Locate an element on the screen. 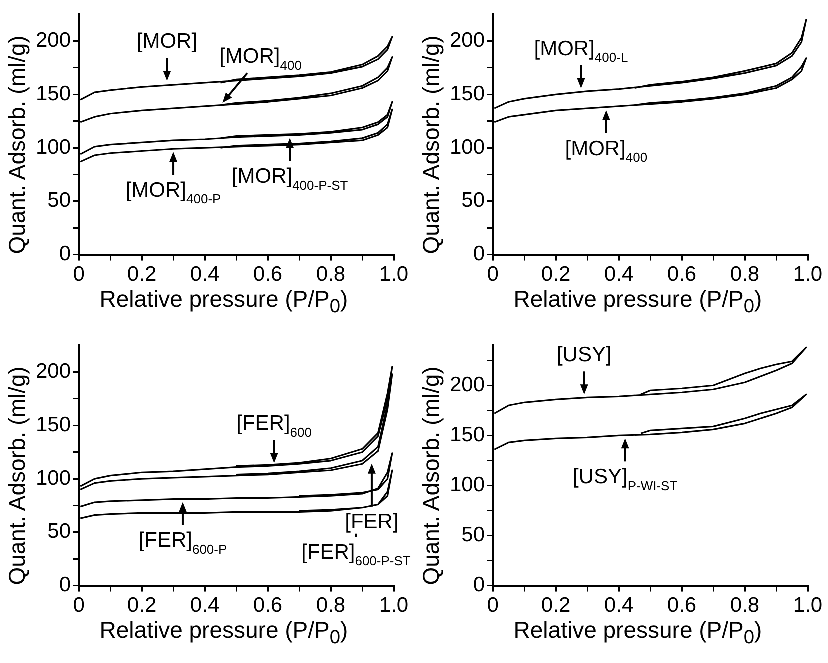 This screenshot has width=828, height=663. annotation: [FER] is located at coordinates (372, 522).